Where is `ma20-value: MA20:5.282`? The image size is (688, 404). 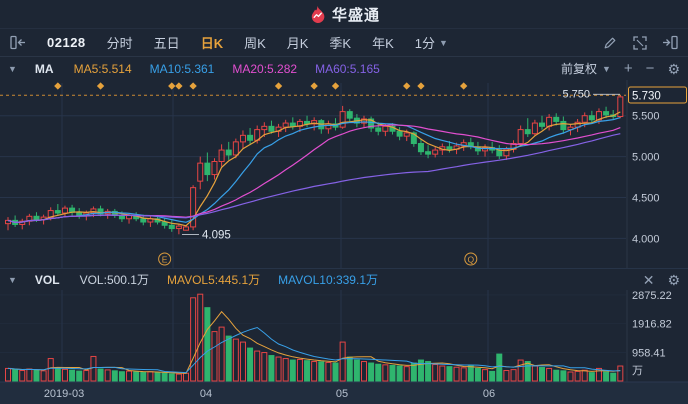 ma20-value: MA20:5.282 is located at coordinates (265, 68).